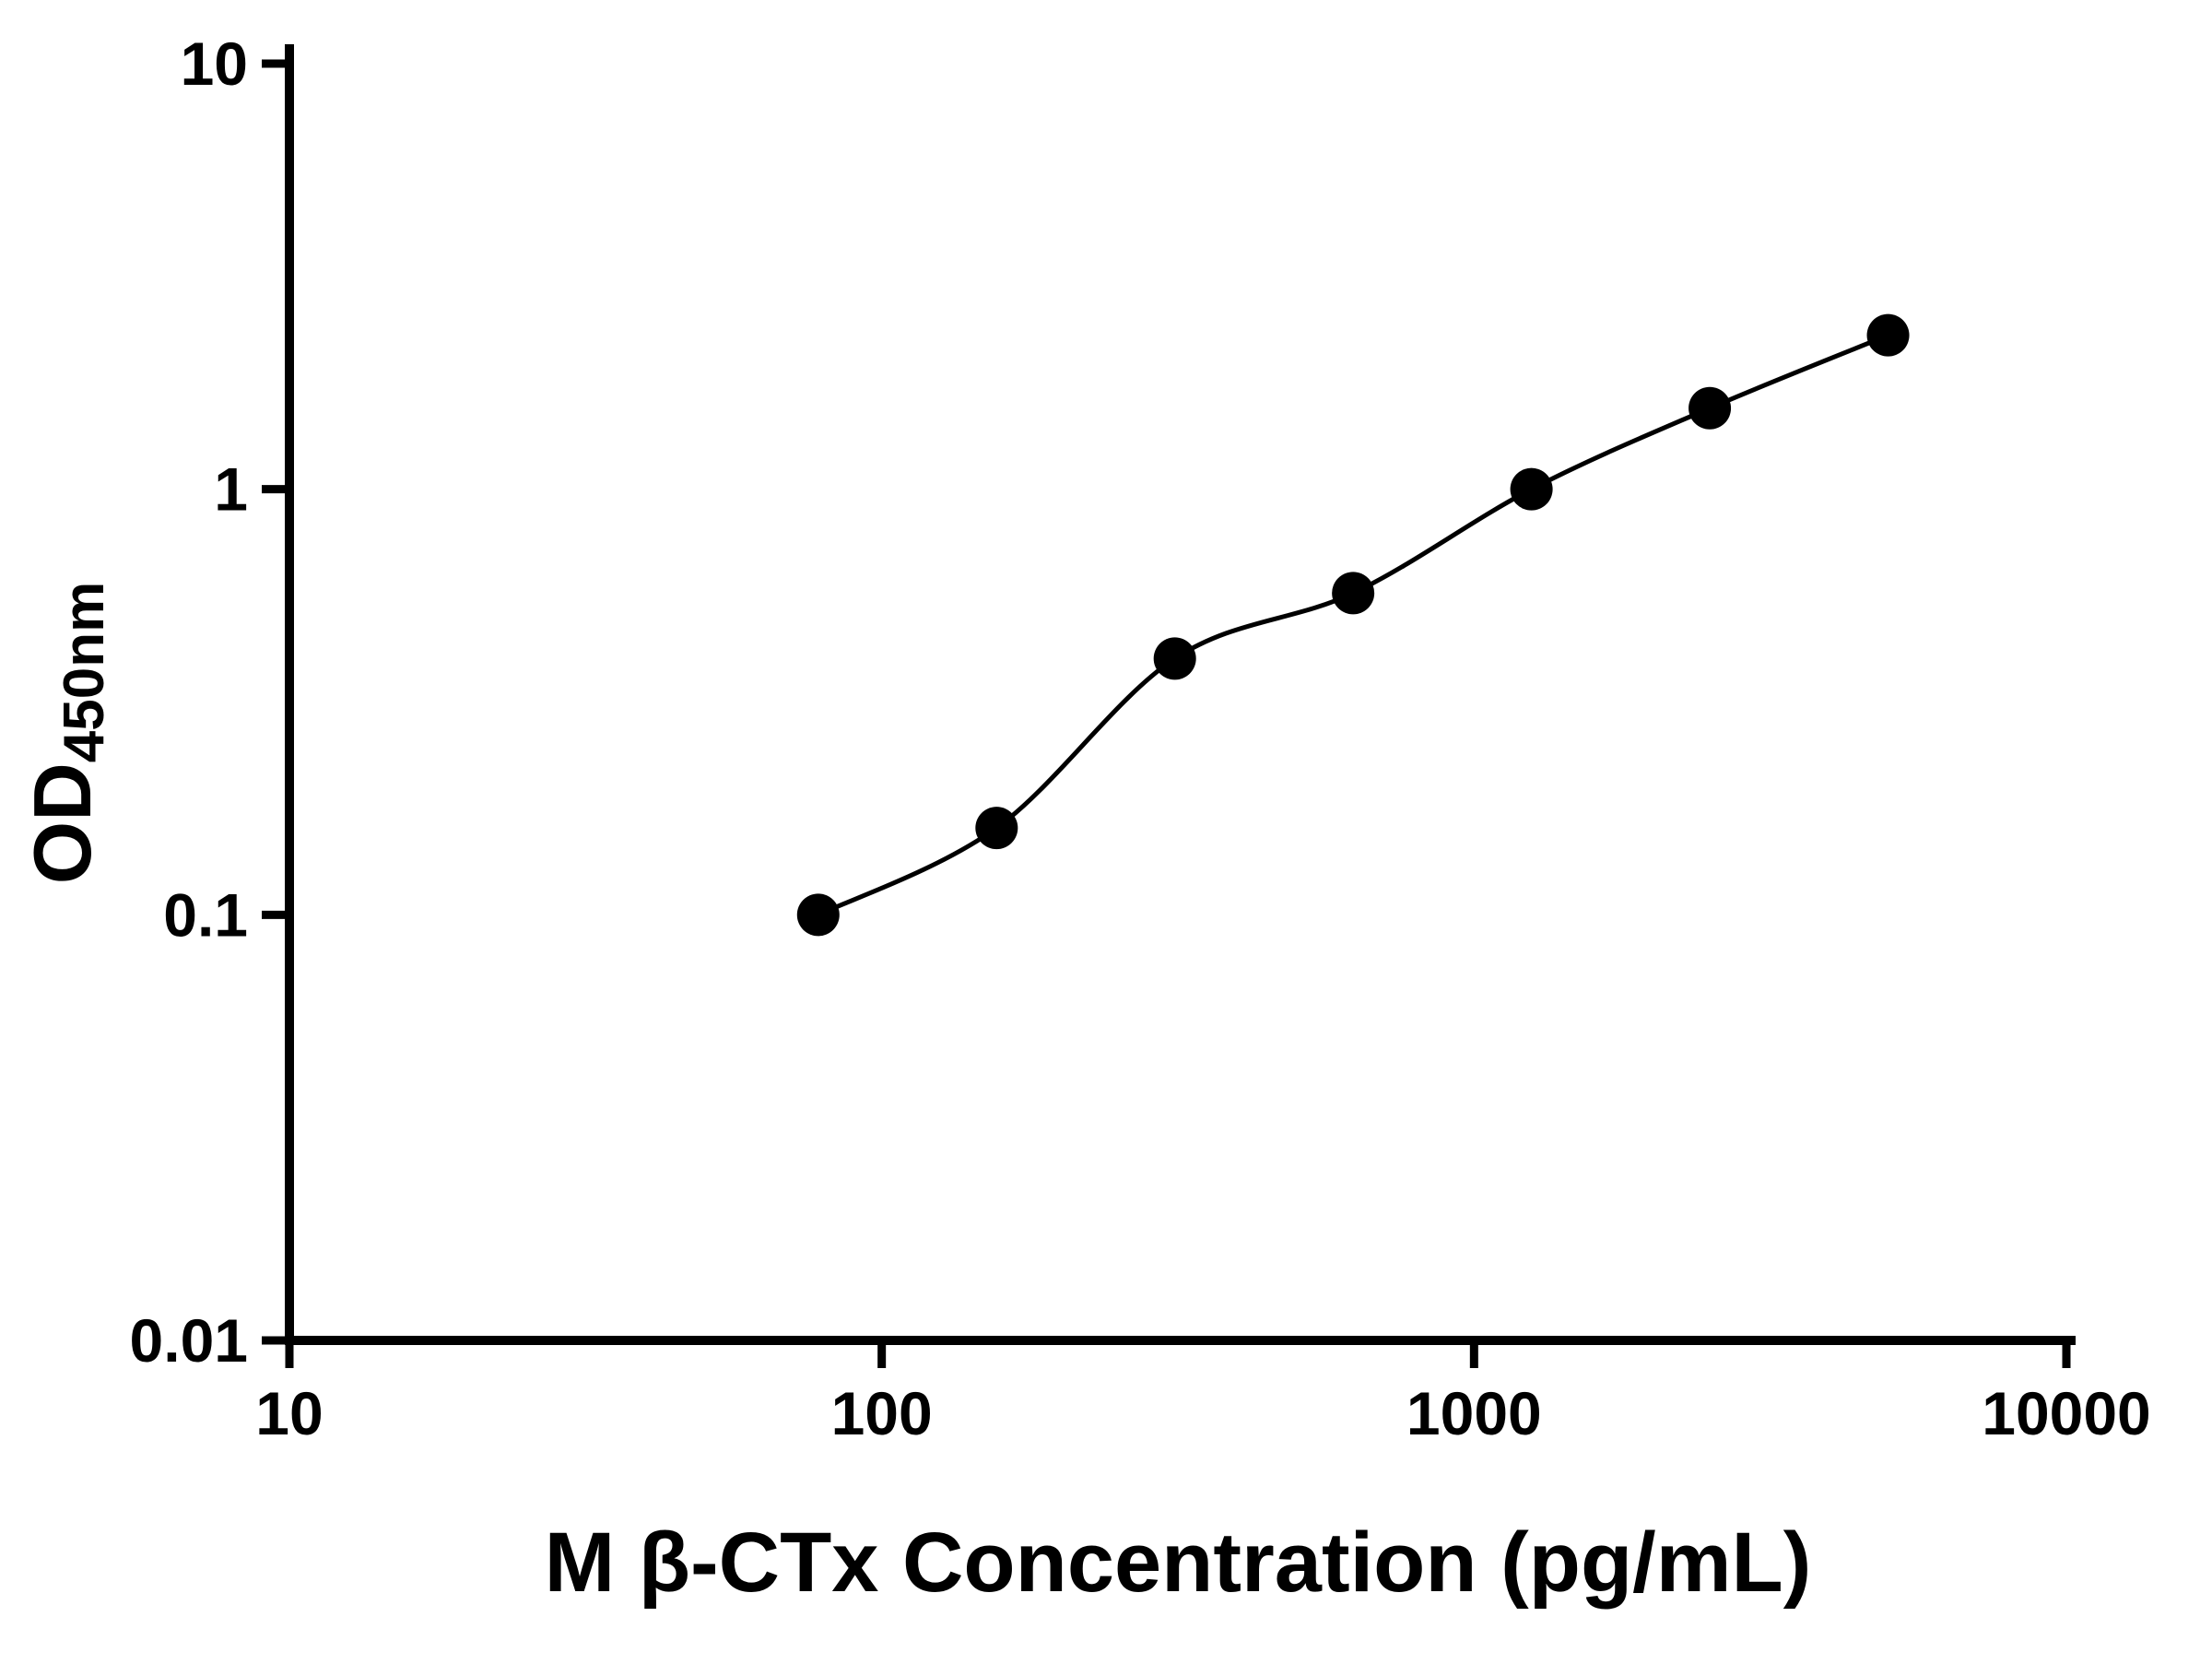 The image size is (2212, 1664). I want to click on y-axis-title: OD450nm, so click(66, 733).